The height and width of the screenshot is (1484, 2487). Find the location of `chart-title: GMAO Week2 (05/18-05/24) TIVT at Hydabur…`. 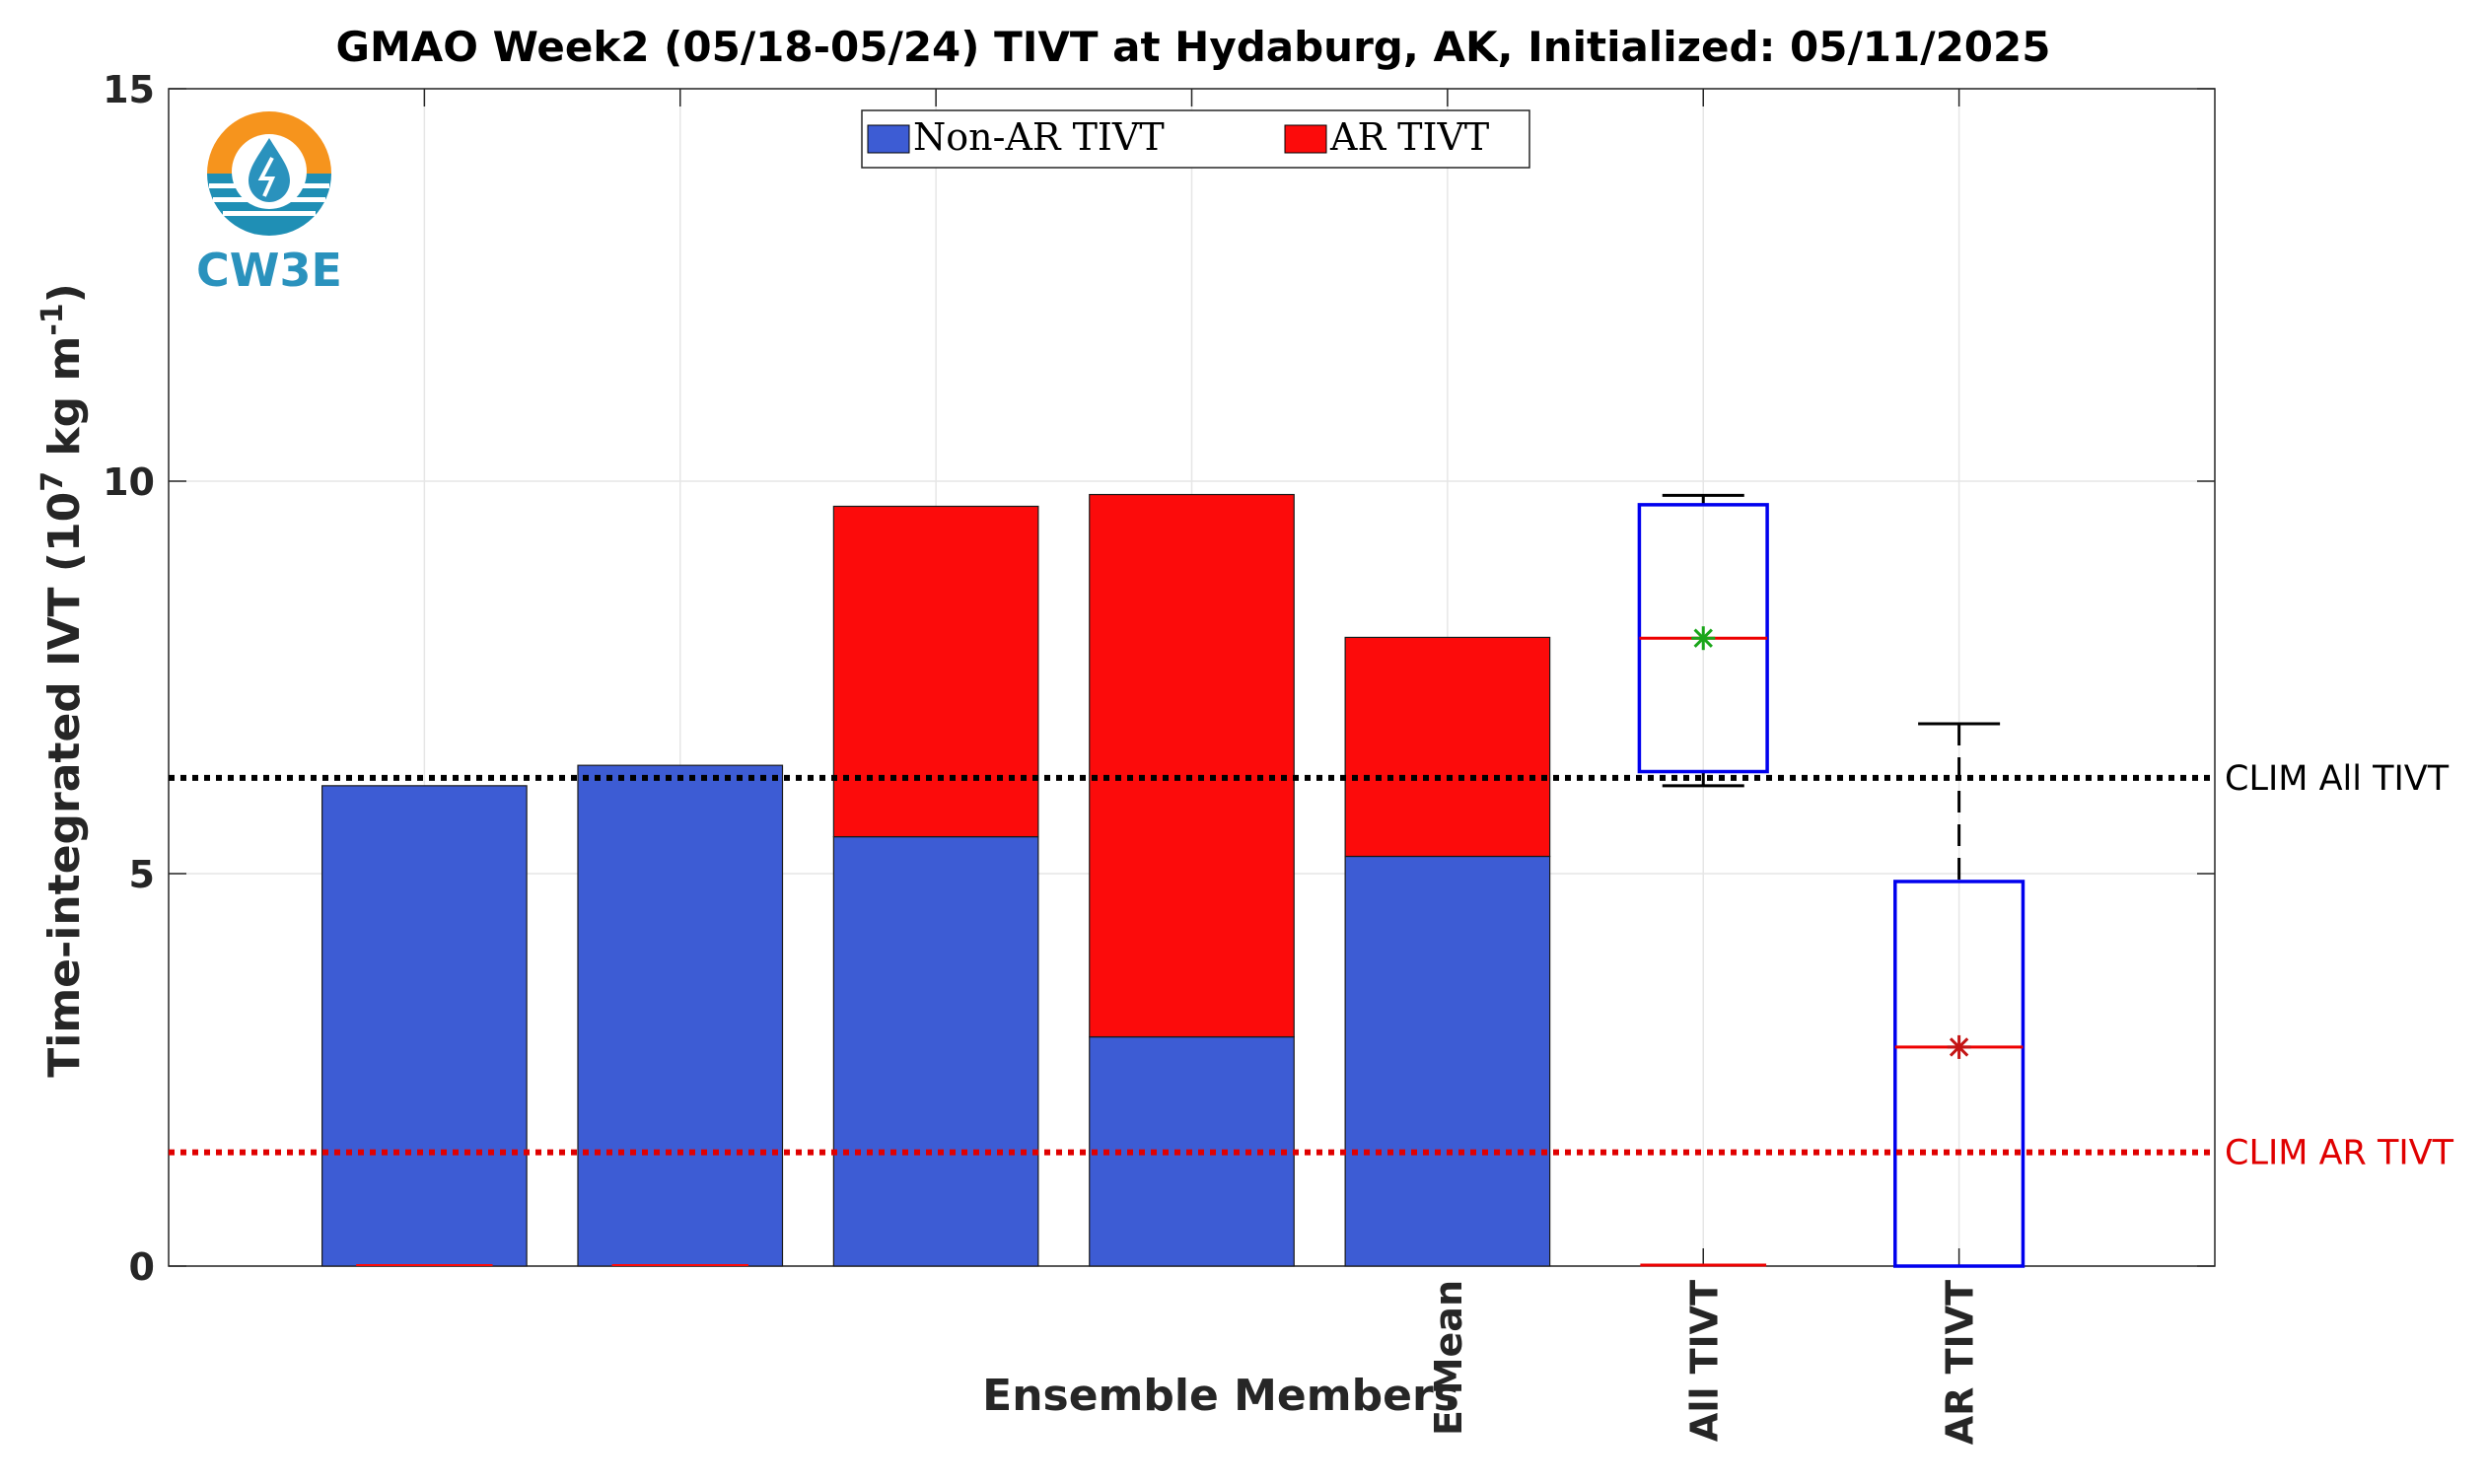

chart-title: GMAO Week2 (05/18-05/24) TIVT at Hydabur… is located at coordinates (1193, 47).